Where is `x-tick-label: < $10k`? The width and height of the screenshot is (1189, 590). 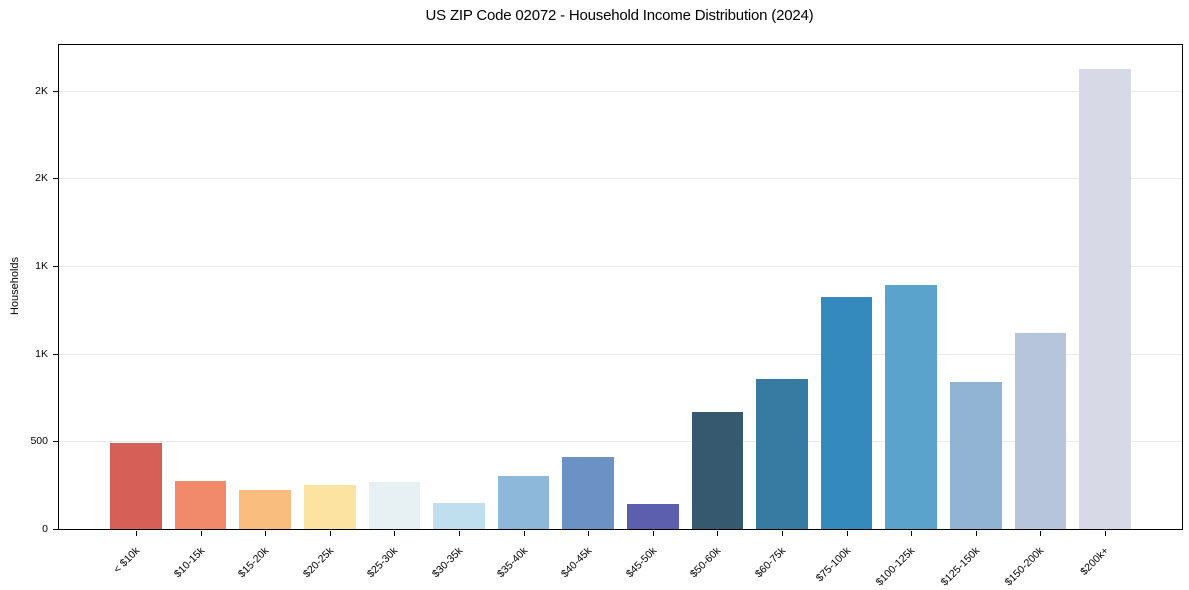 x-tick-label: < $10k is located at coordinates (127, 560).